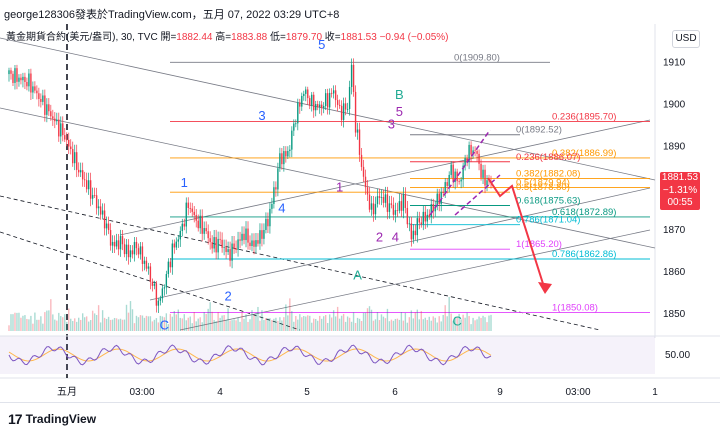 This screenshot has width=720, height=435. What do you see at coordinates (548, 157) in the screenshot?
I see `fib-level-label: 0.236(1886.07)` at bounding box center [548, 157].